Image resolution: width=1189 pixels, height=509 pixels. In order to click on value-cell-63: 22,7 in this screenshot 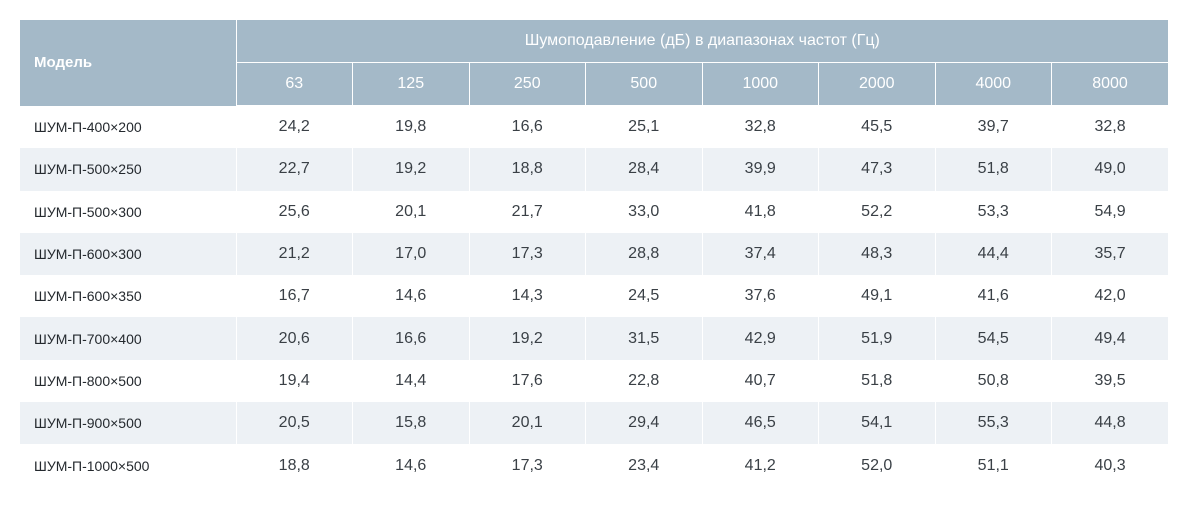, I will do `click(294, 169)`.